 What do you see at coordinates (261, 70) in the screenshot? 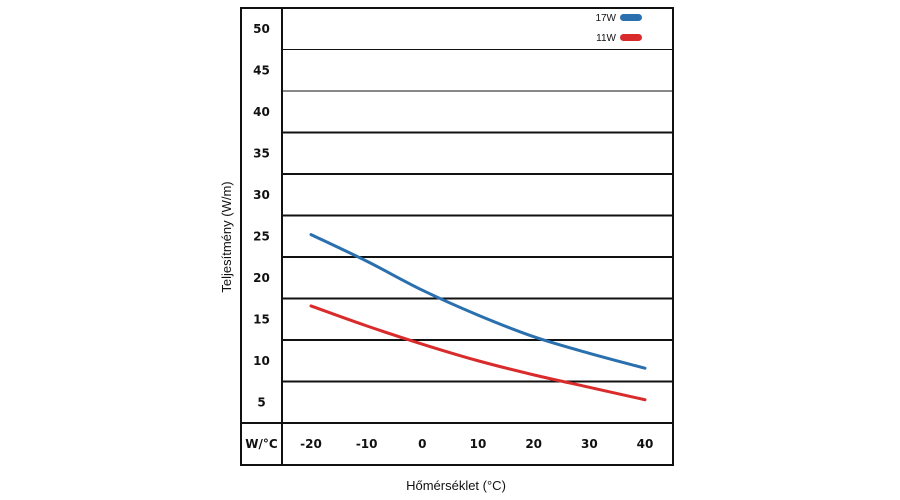
I see `y-tick-label: 45` at bounding box center [261, 70].